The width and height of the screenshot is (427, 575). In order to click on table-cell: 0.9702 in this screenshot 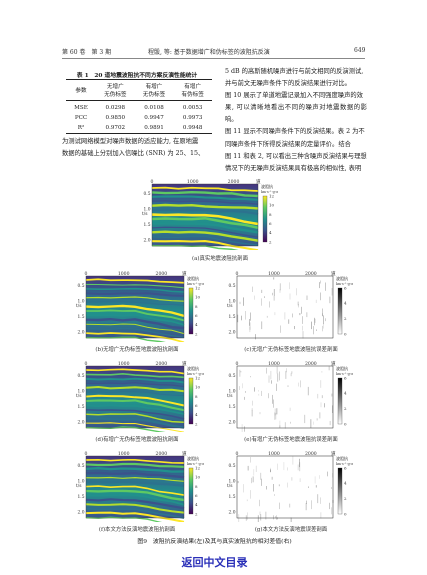, I will do `click(115, 127)`.